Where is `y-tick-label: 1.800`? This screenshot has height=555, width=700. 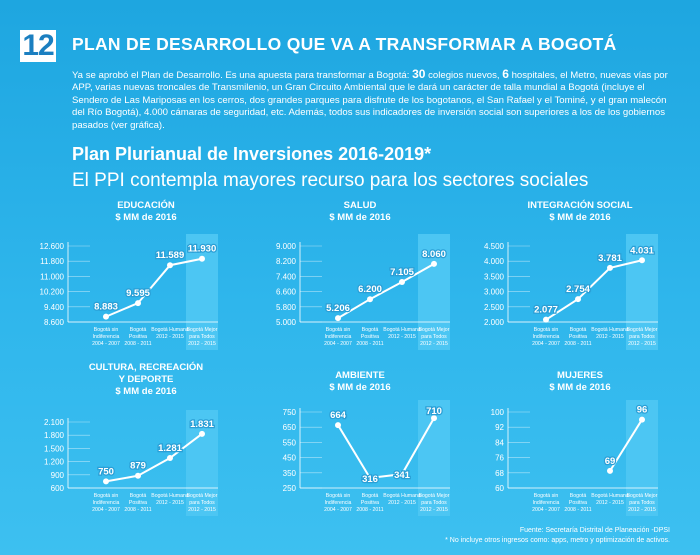 y-tick-label: 1.800 is located at coordinates (54, 435).